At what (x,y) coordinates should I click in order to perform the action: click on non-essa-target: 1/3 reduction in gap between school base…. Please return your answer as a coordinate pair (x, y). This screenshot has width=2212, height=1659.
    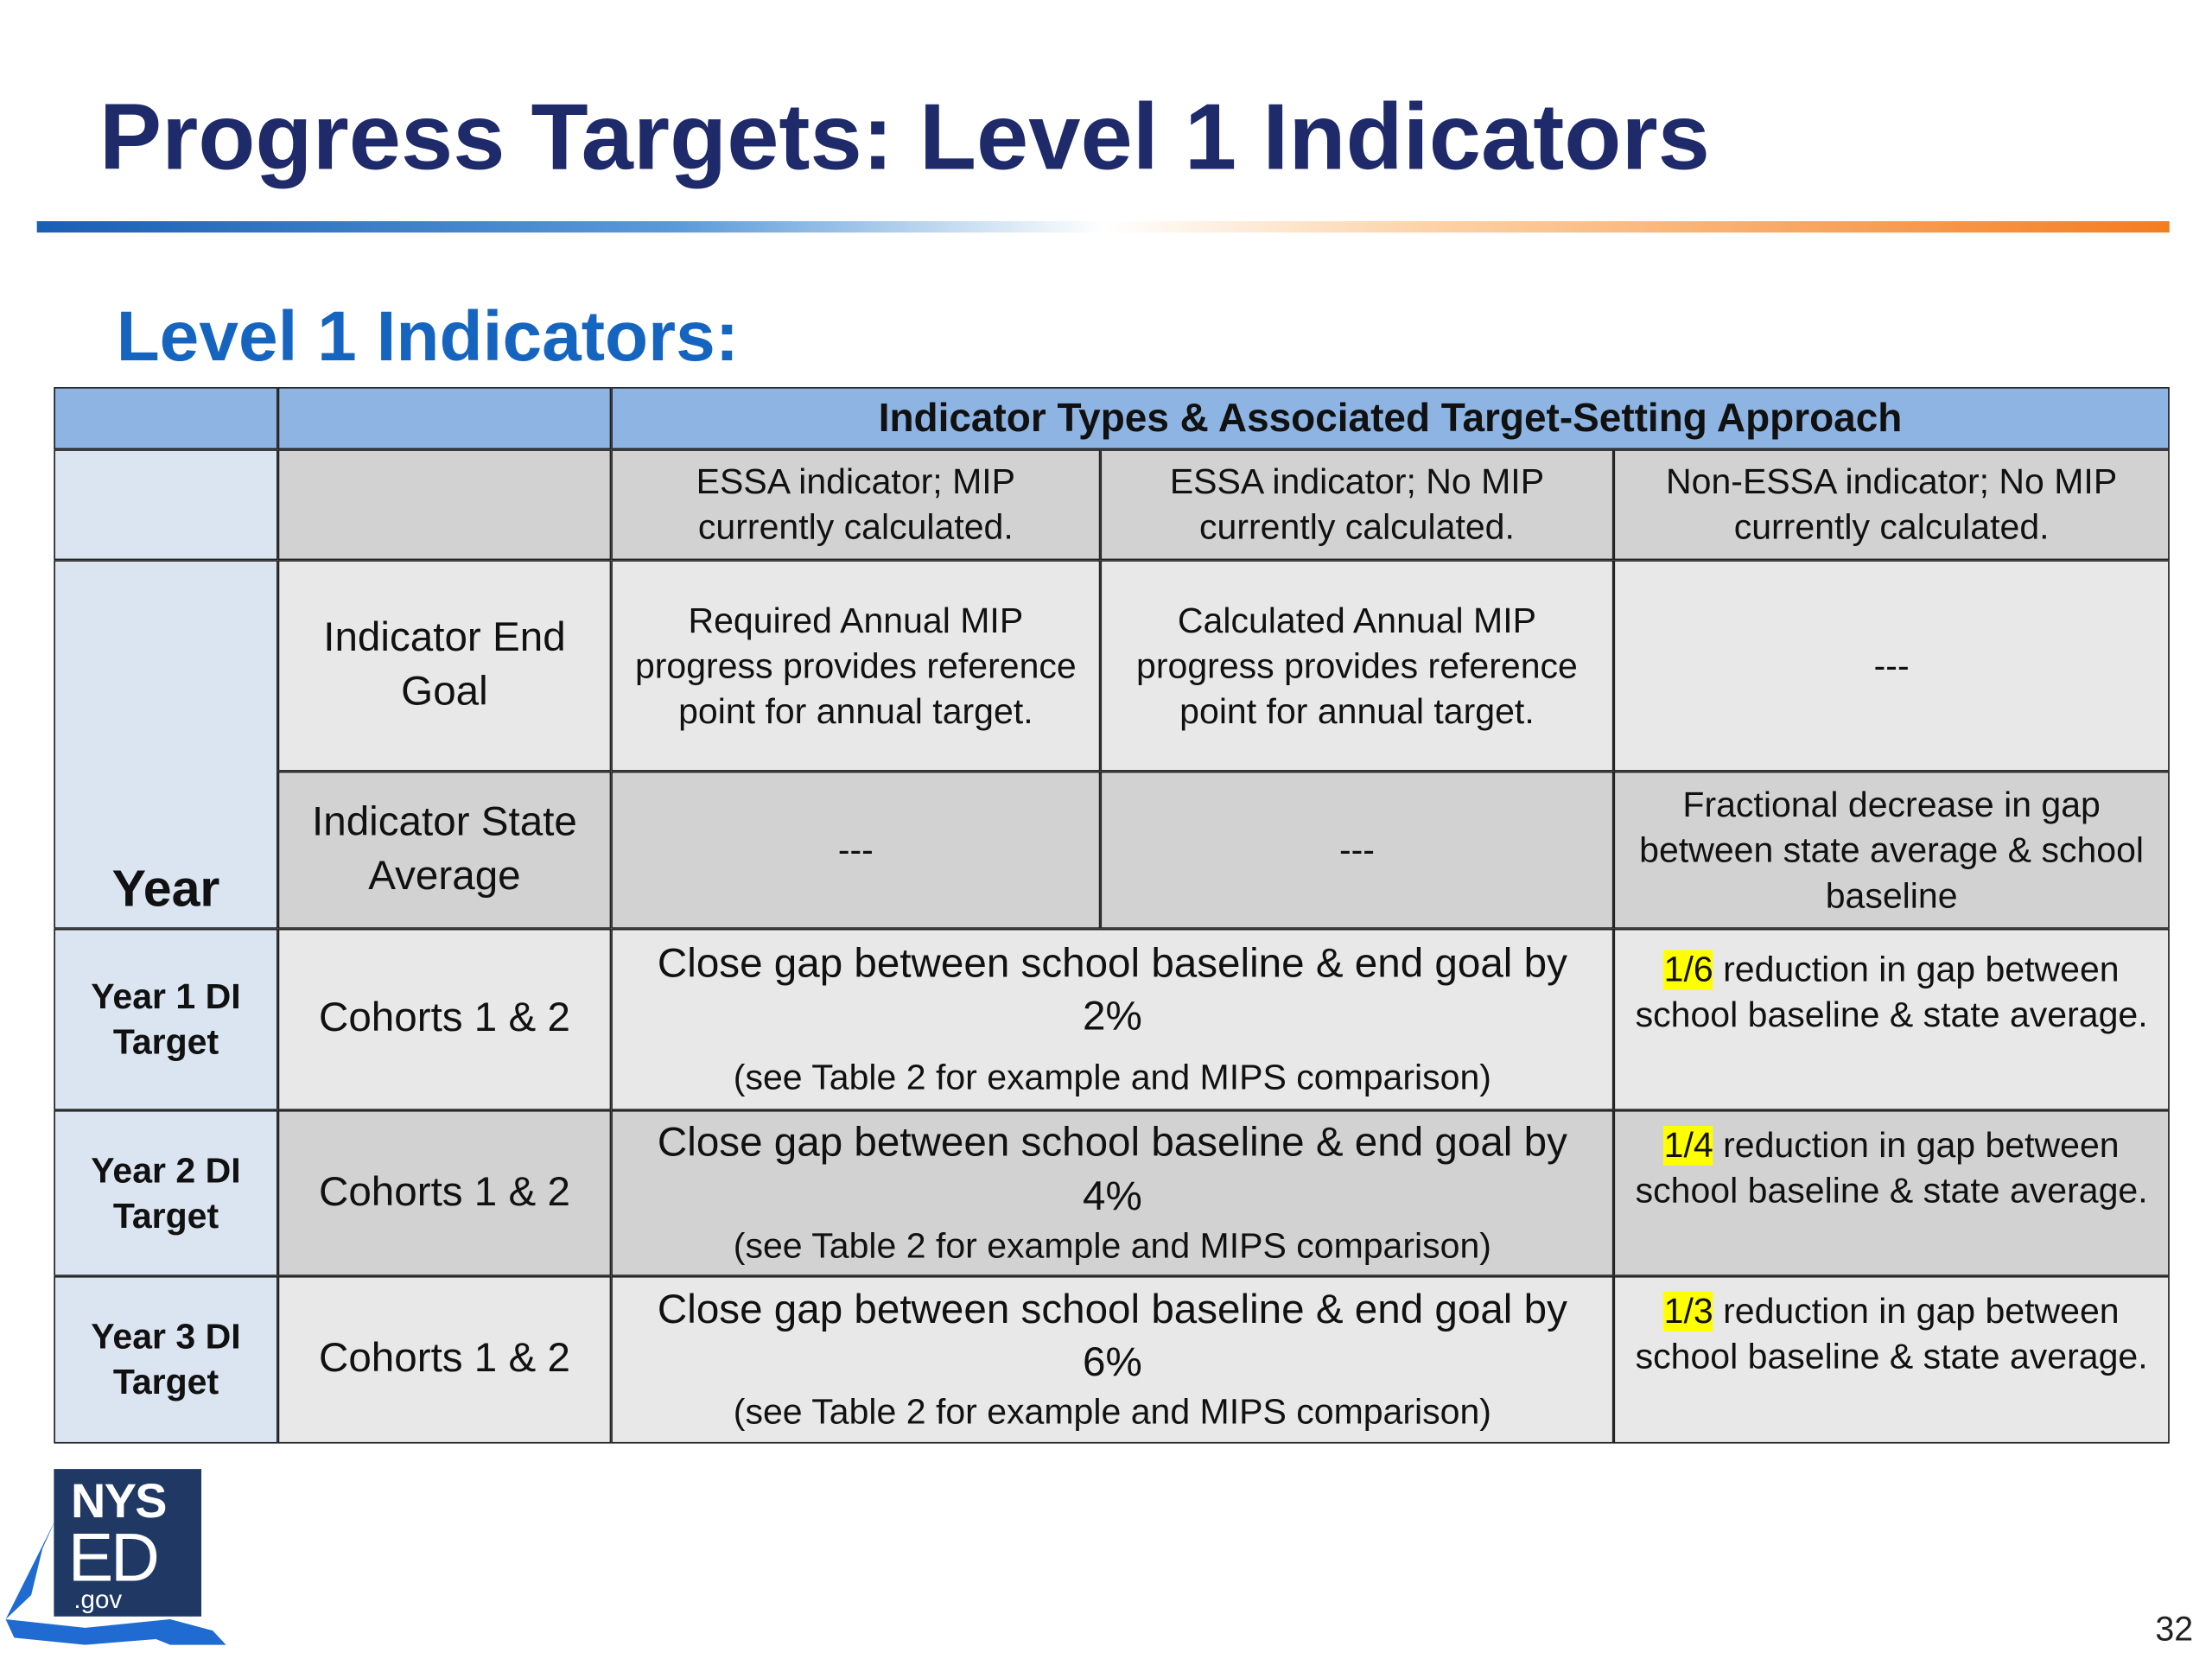
    Looking at the image, I should click on (1891, 1359).